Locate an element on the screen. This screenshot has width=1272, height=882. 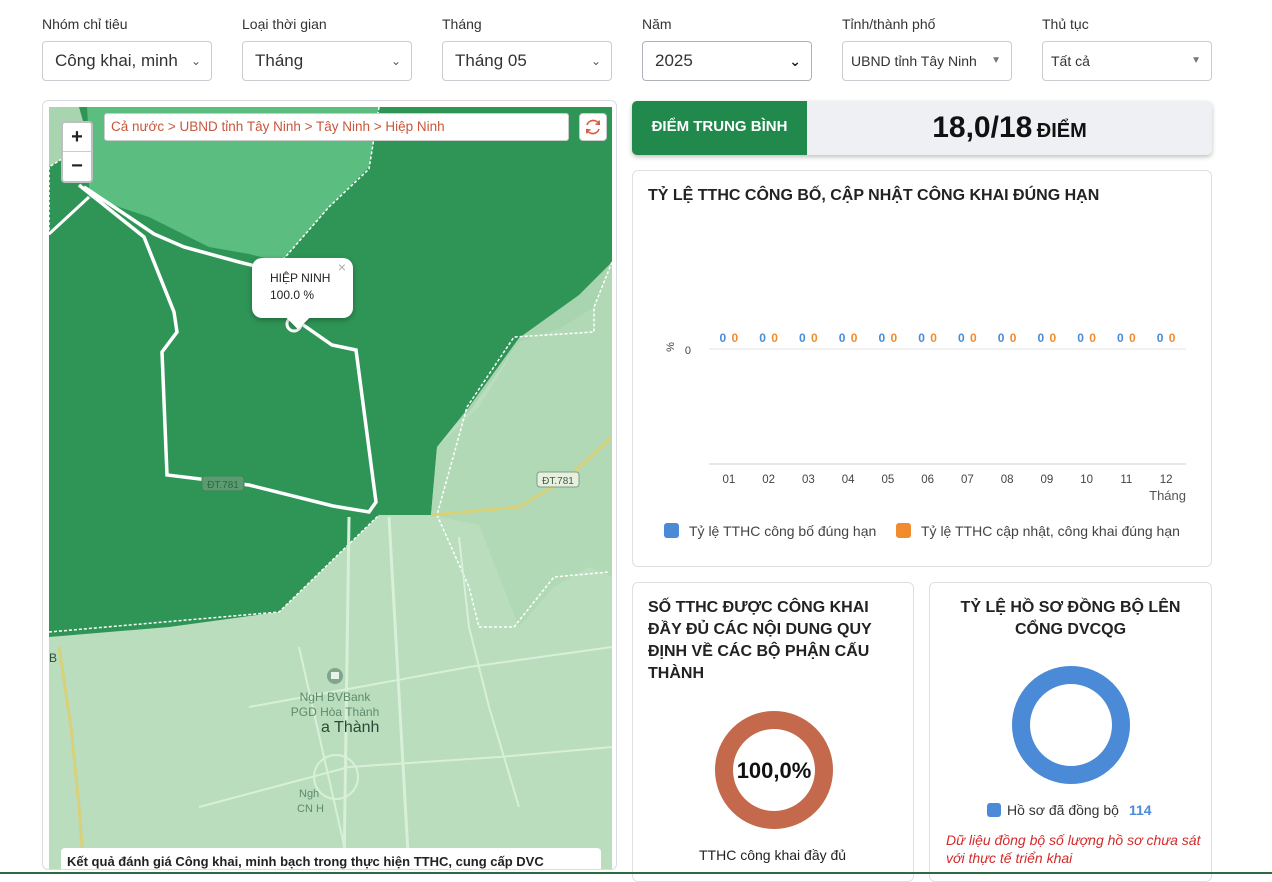
donut-arc is located at coordinates (1071, 725).